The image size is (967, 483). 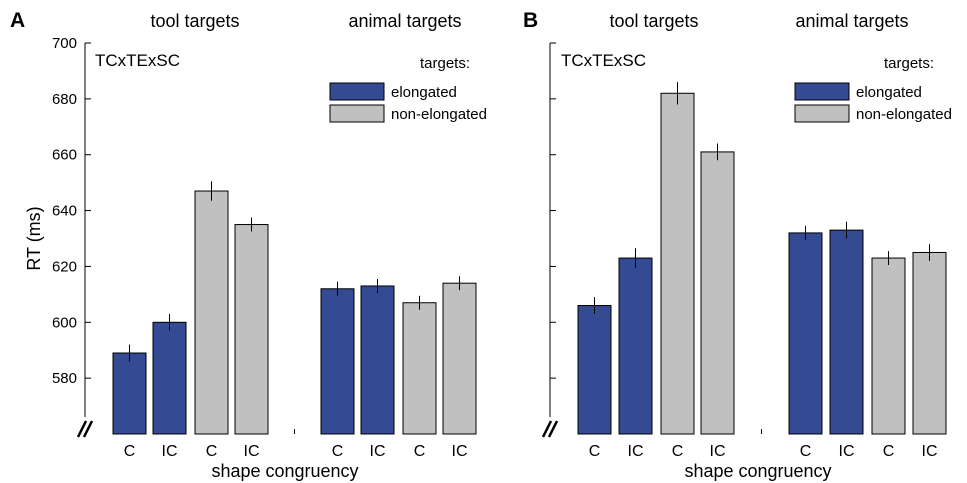 What do you see at coordinates (64, 266) in the screenshot?
I see `y-tick-label: 620` at bounding box center [64, 266].